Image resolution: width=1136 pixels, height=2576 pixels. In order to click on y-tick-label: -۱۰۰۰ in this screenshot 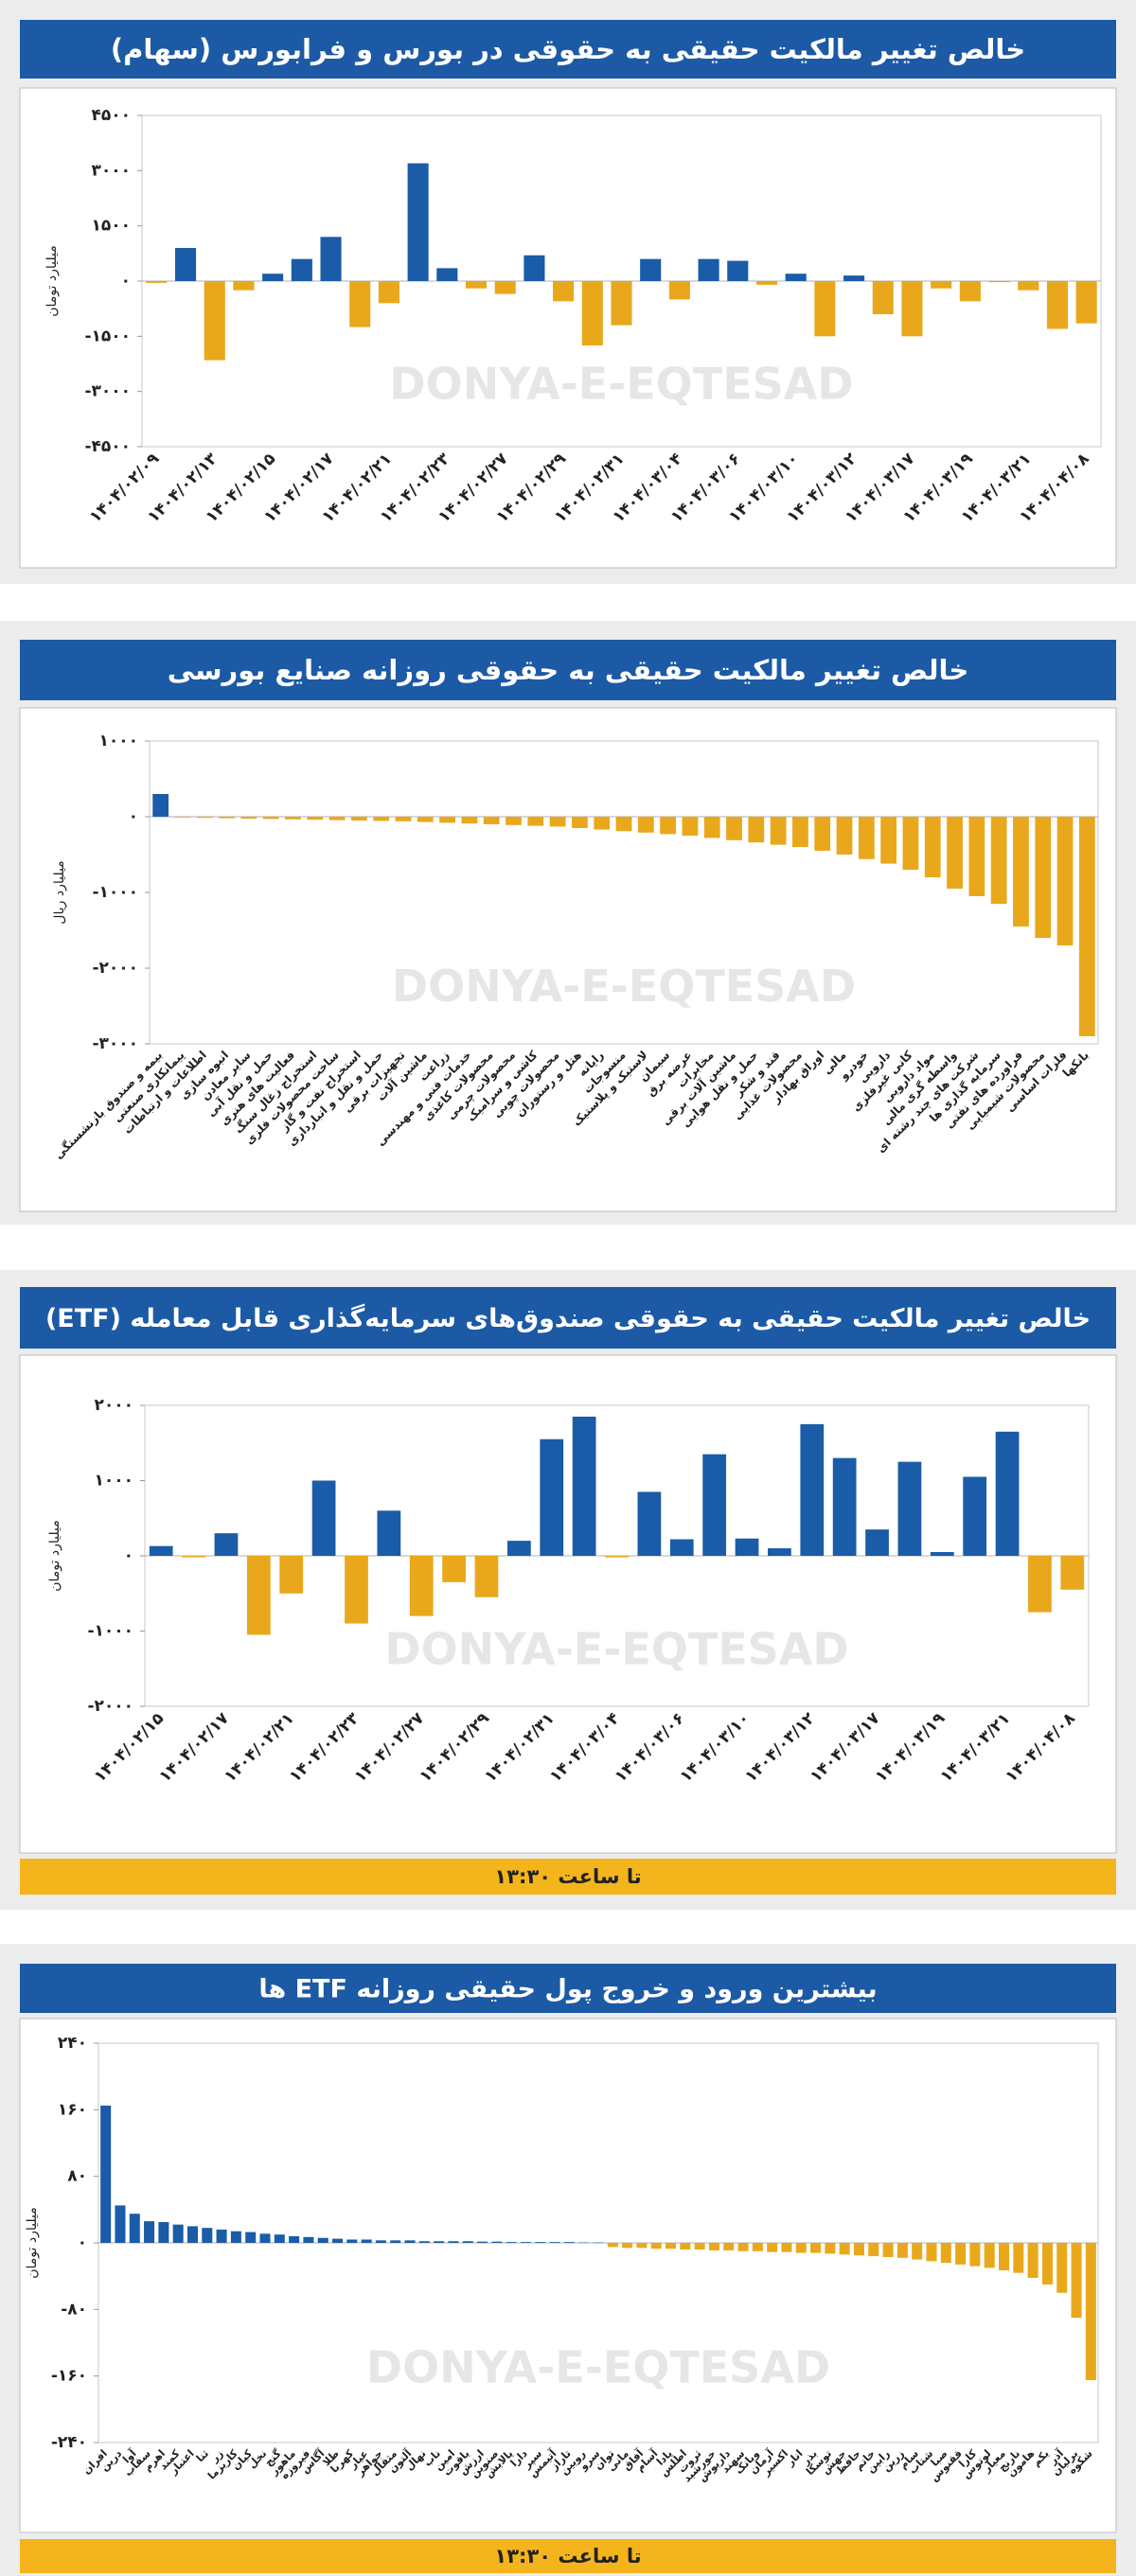, I will do `click(115, 892)`.